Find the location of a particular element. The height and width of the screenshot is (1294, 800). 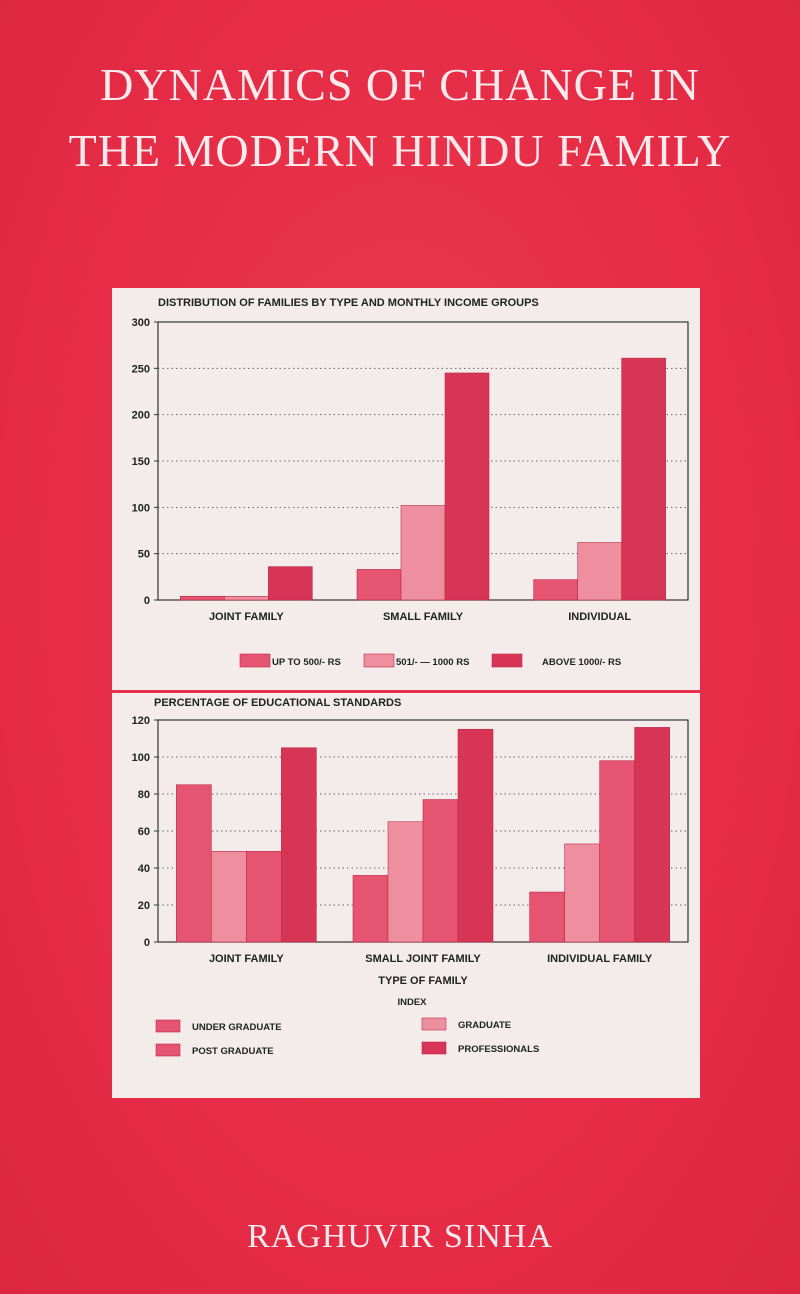

y-tick-label: 80 is located at coordinates (144, 795).